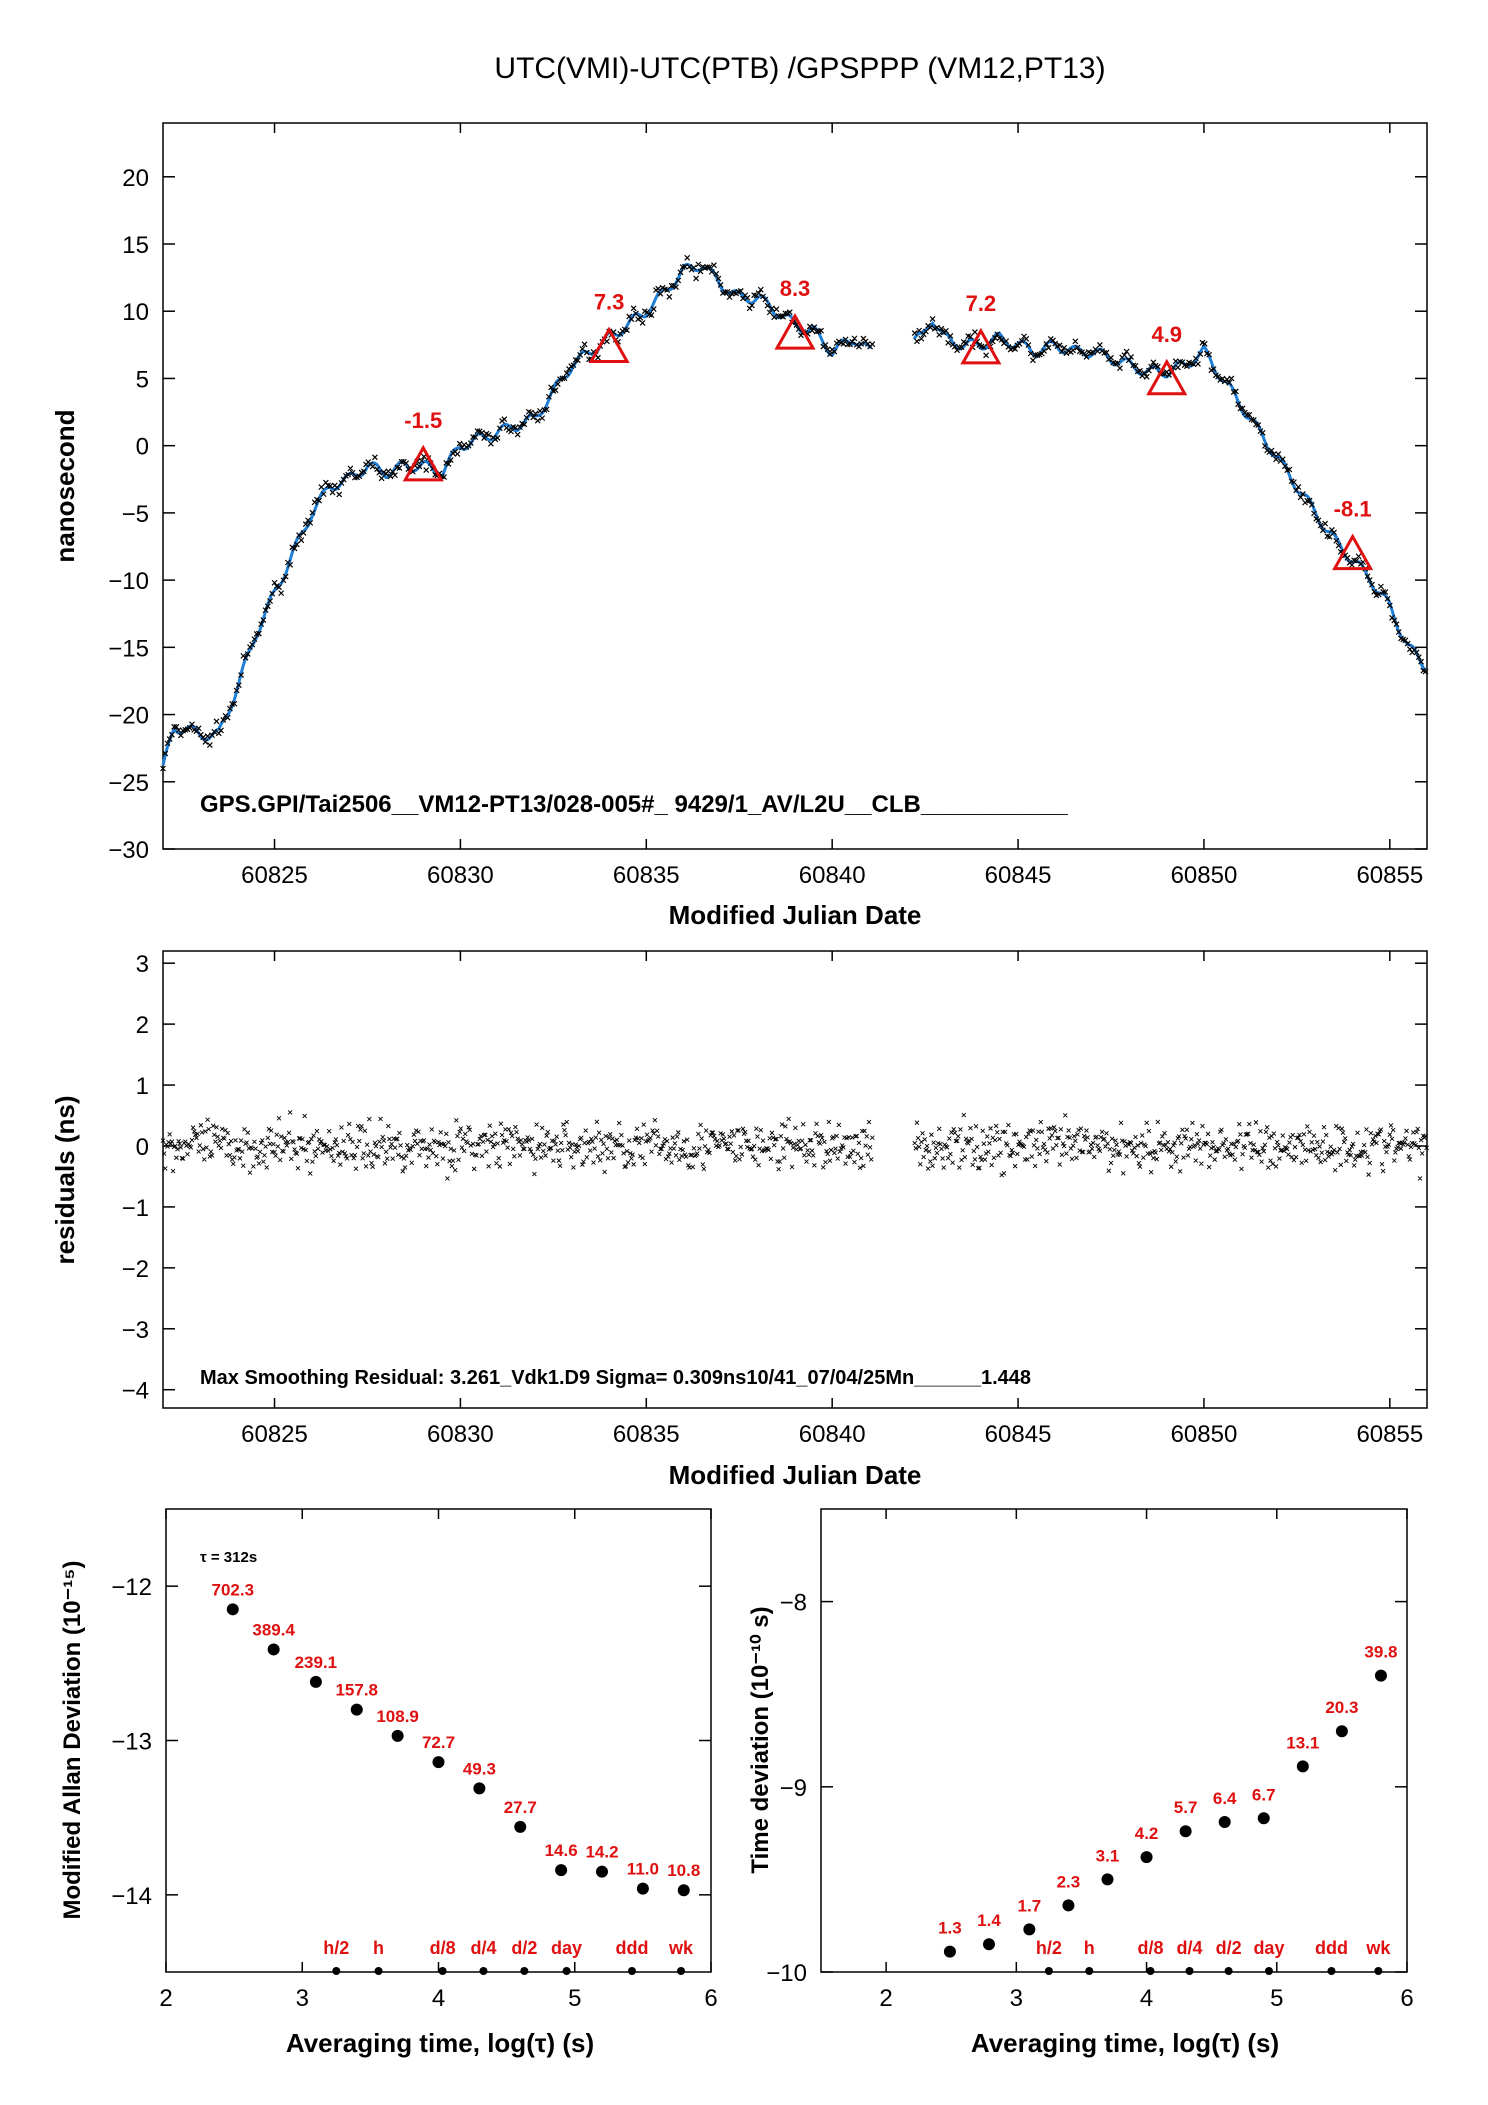 The height and width of the screenshot is (2105, 1488). I want to click on time-marker-label: d/4, so click(1190, 1948).